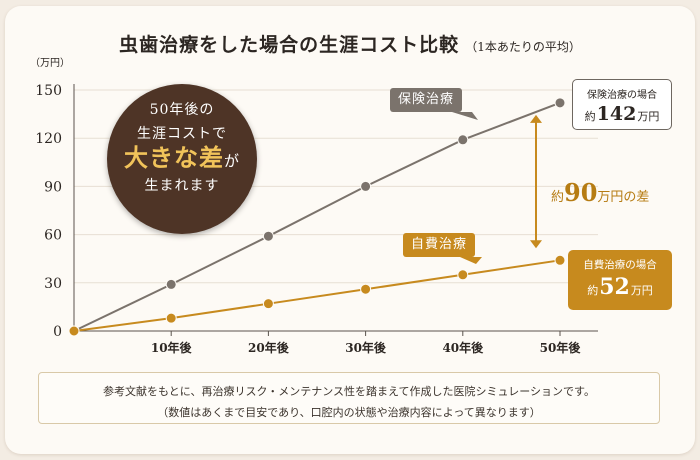  I want to click on difference-arrow-head-bottom, so click(536, 244).